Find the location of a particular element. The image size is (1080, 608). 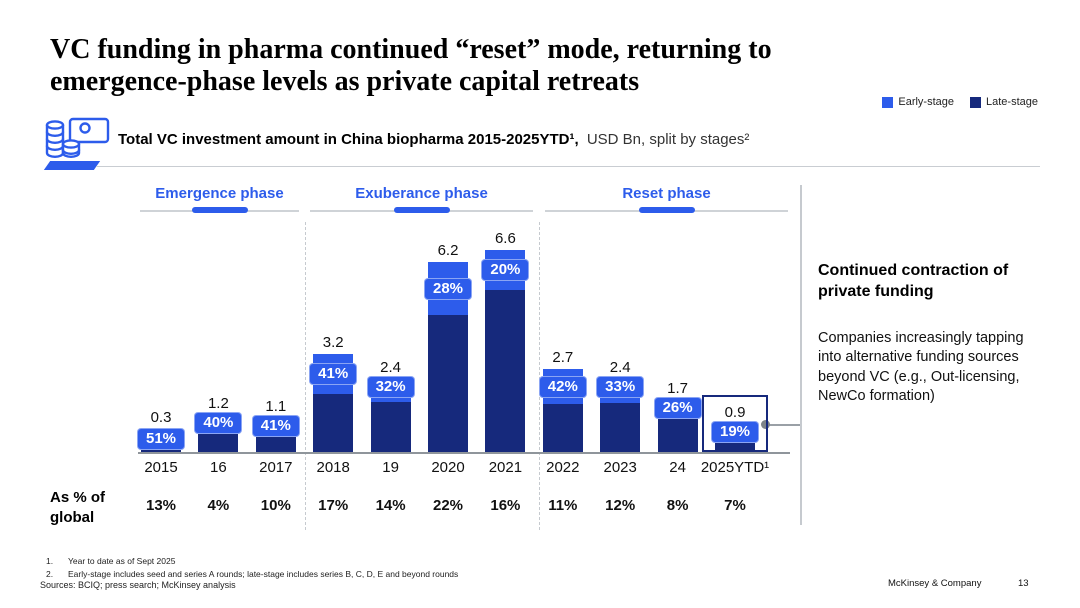

early-share-badge: 19% is located at coordinates (735, 432).